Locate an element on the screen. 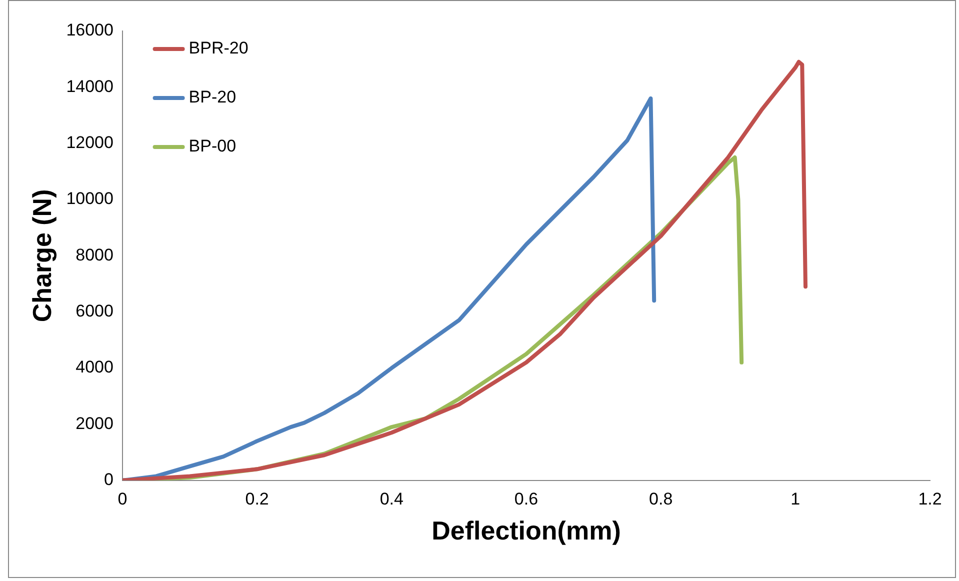 This screenshot has height=581, width=959. y-tick-label: 2000 is located at coordinates (95, 423).